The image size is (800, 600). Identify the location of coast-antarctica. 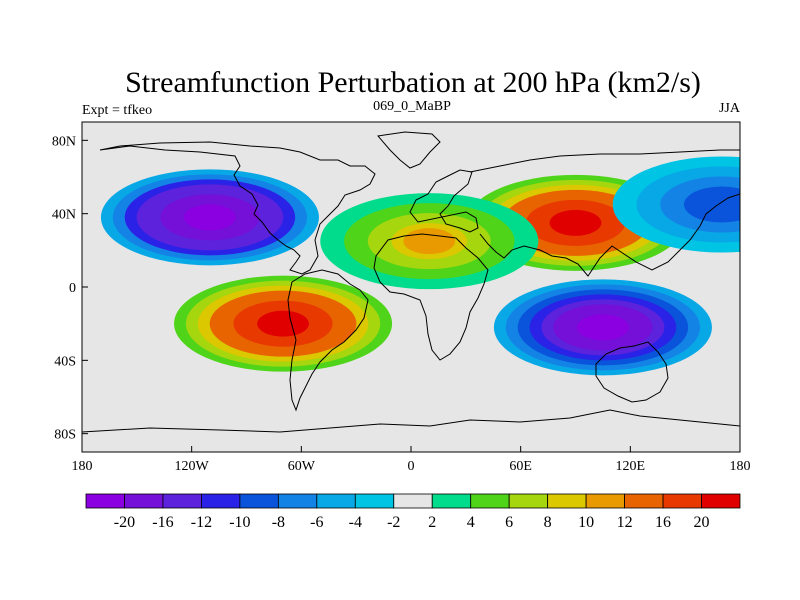
(411, 421).